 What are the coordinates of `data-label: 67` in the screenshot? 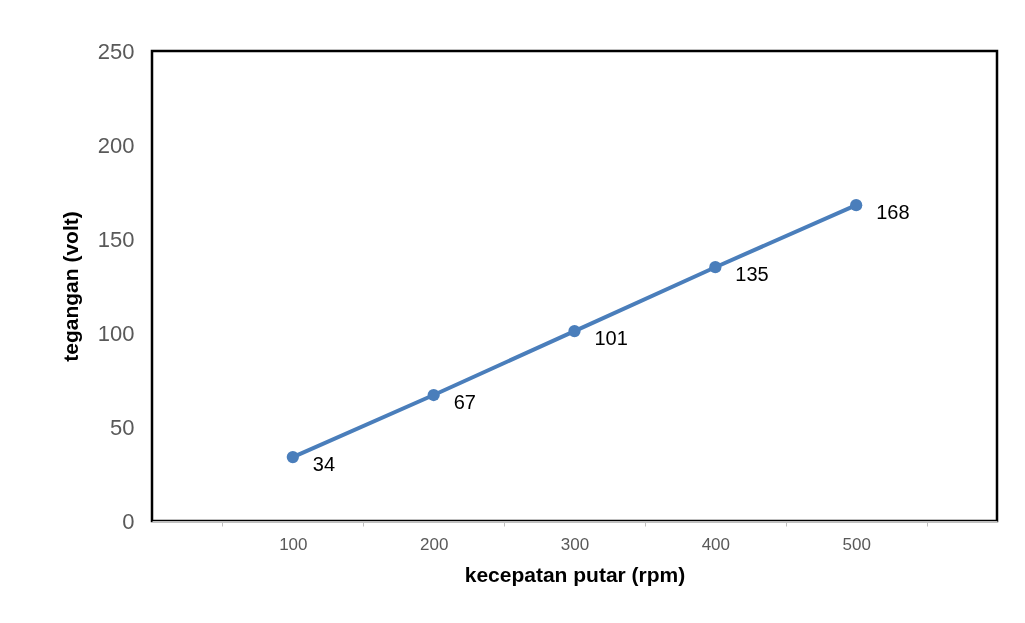 It's located at (464, 402).